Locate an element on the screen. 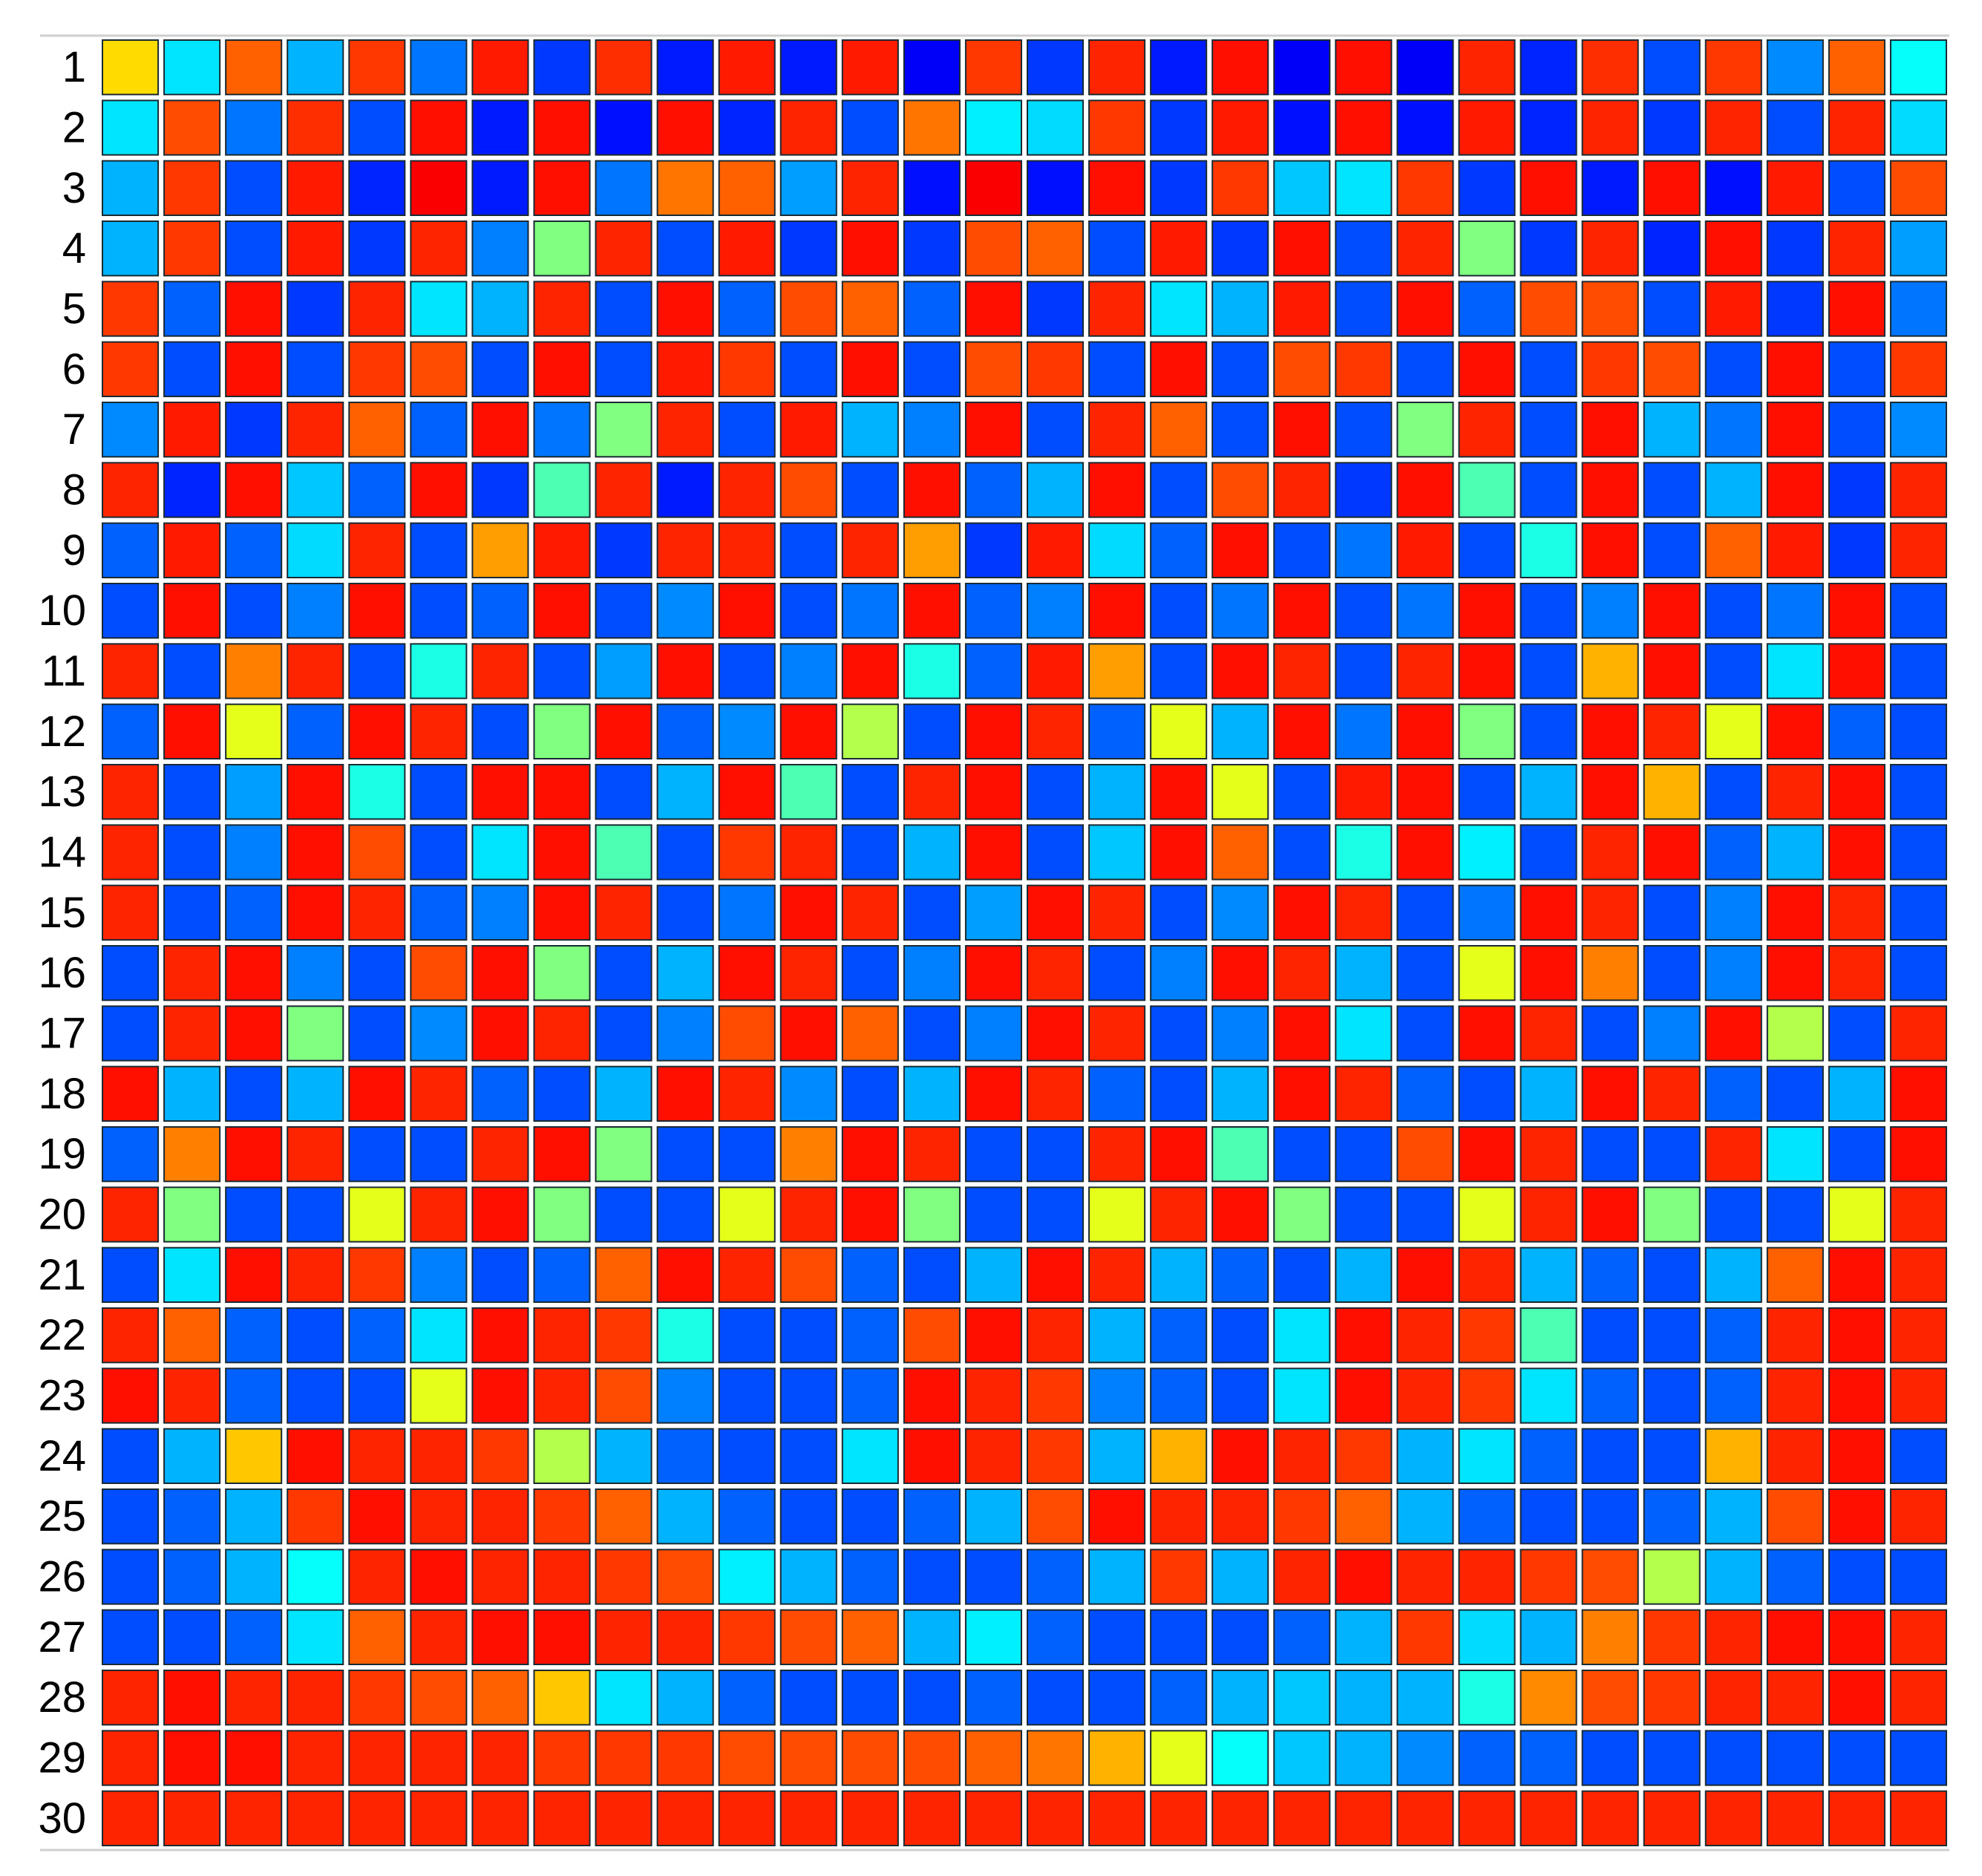  row-label-14: 14 is located at coordinates (62, 852).